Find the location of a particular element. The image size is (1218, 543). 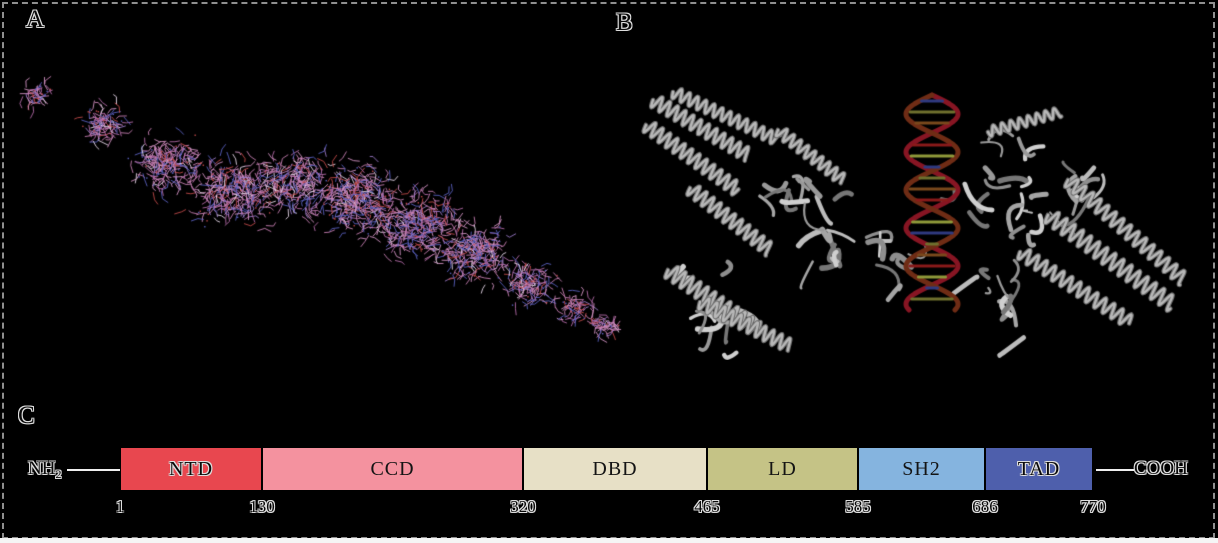

domain-box-ntd: NTD is located at coordinates (191, 469).